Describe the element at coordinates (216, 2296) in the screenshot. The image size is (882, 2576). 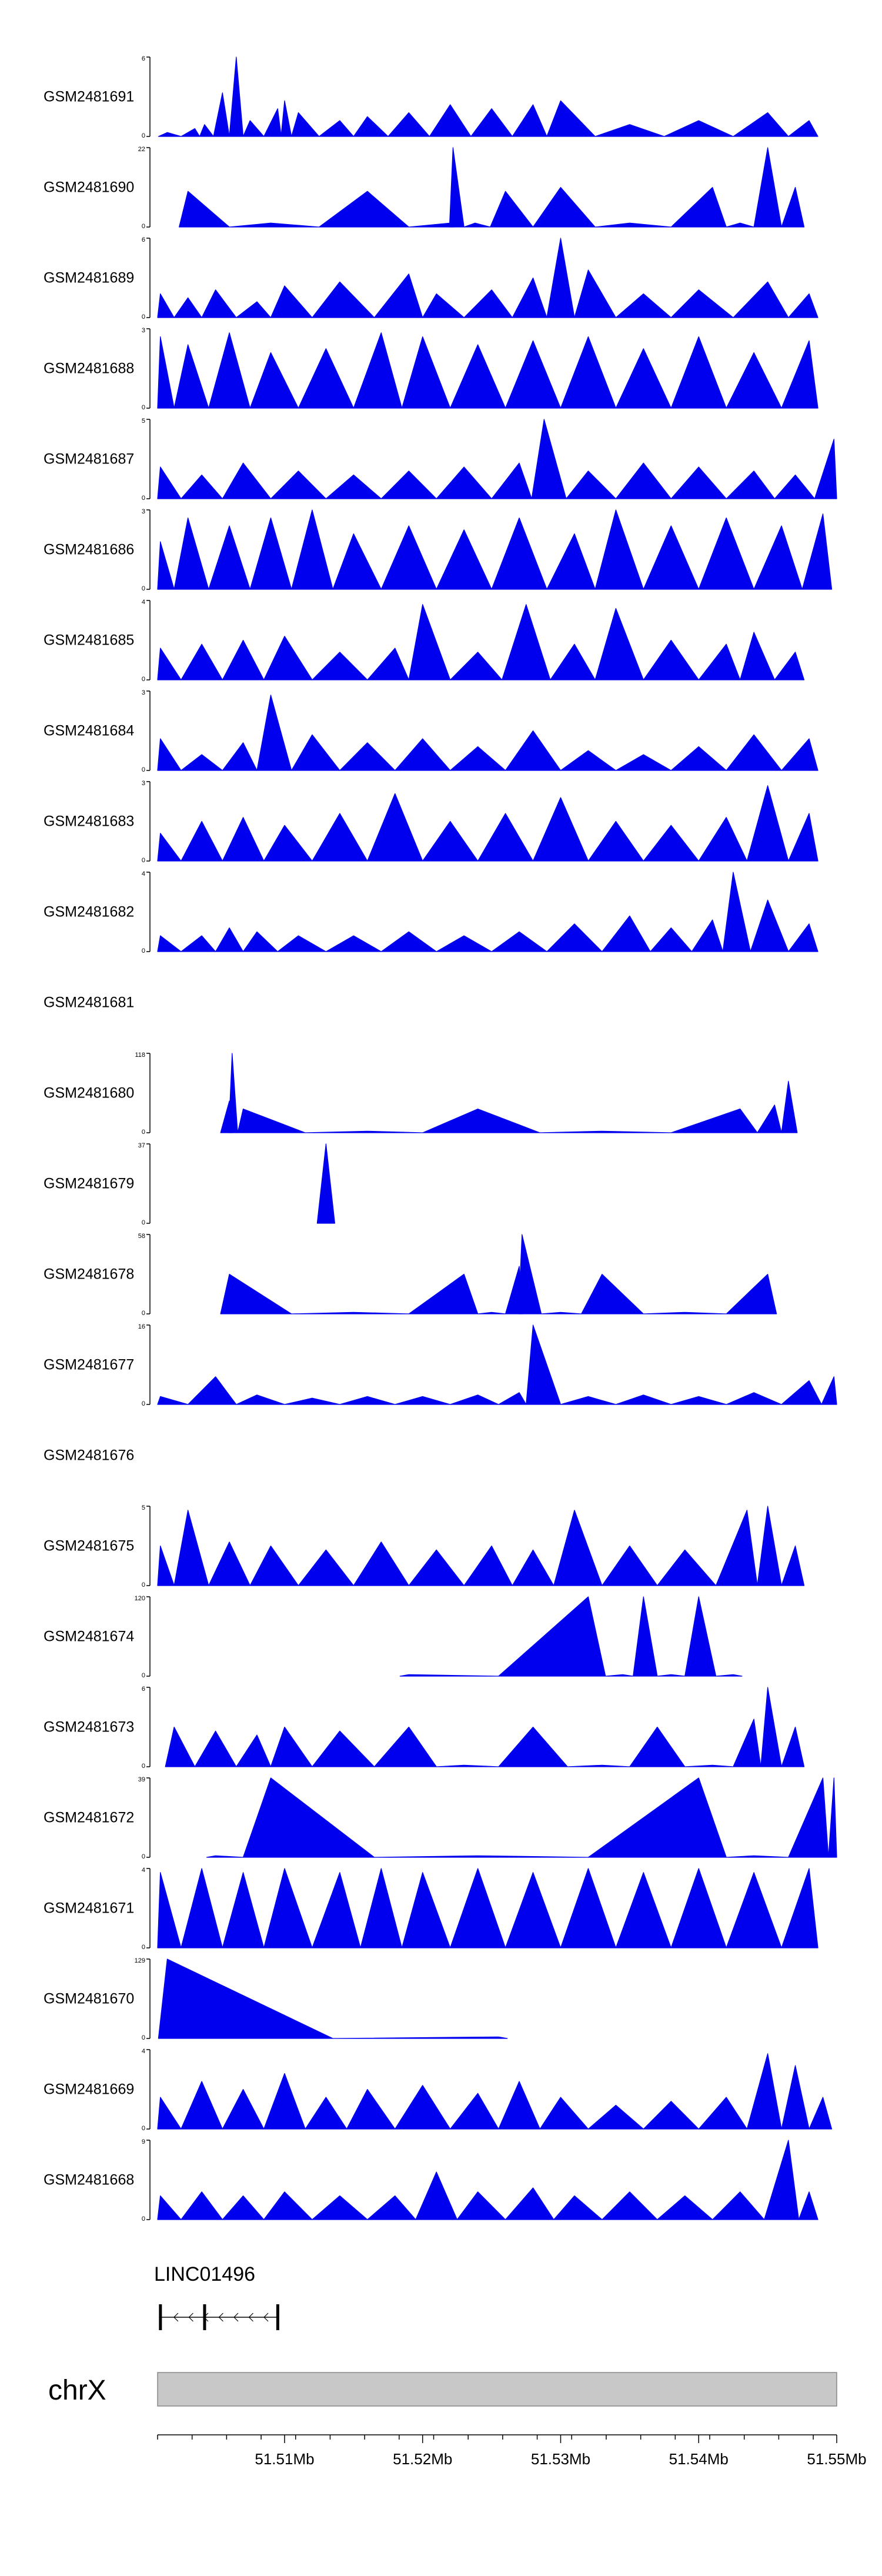
I see `gene-annotation-track: LINC01496` at that location.